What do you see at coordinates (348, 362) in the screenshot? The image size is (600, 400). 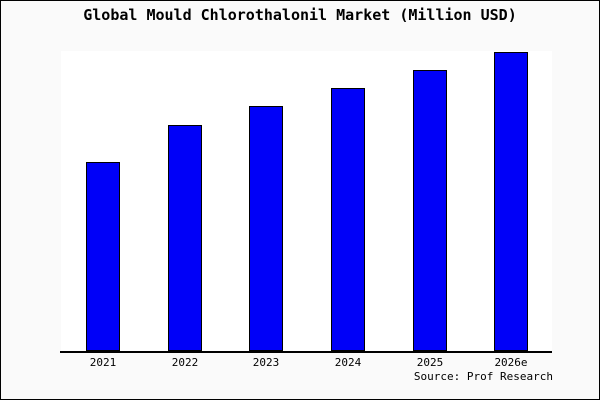 I see `x-tick-label-2024: 2024` at bounding box center [348, 362].